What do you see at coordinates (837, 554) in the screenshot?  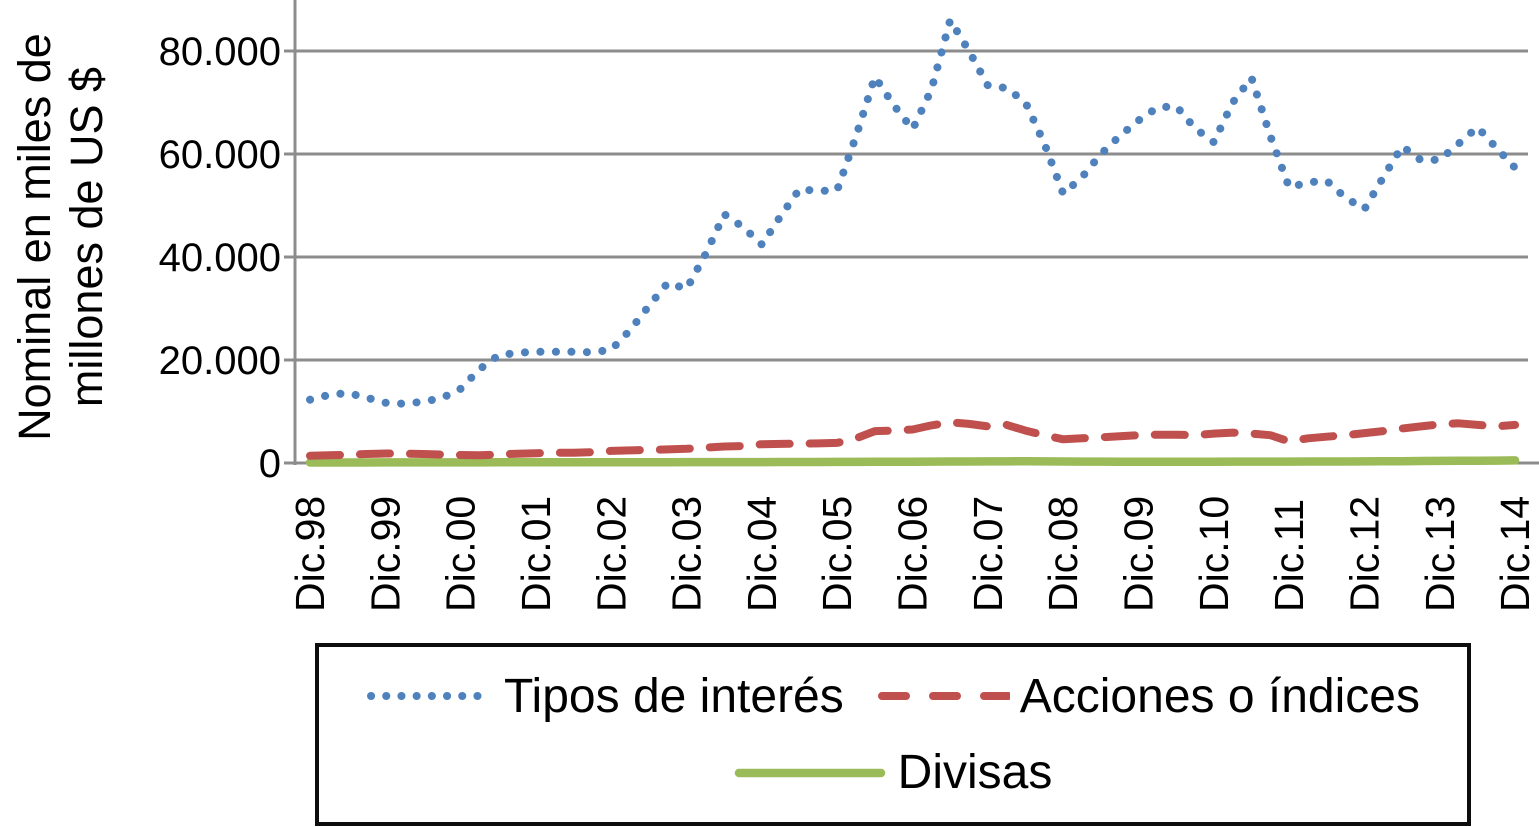 I see `x-tick-label: Dic.05` at bounding box center [837, 554].